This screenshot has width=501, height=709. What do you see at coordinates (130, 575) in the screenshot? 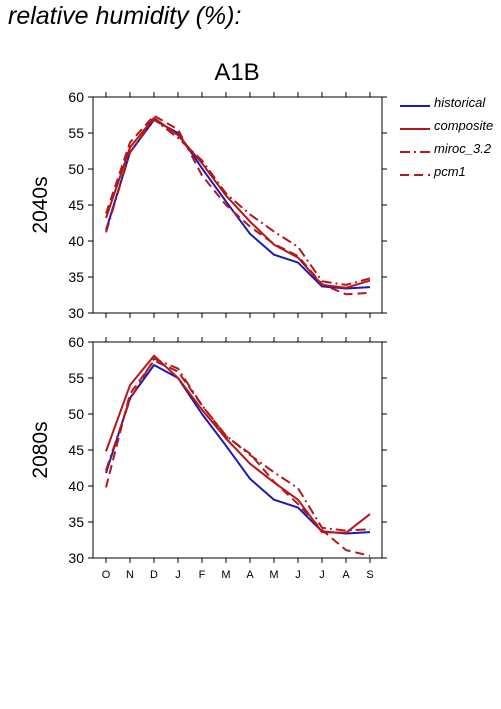
I see `x-tick-label: N` at bounding box center [130, 575].